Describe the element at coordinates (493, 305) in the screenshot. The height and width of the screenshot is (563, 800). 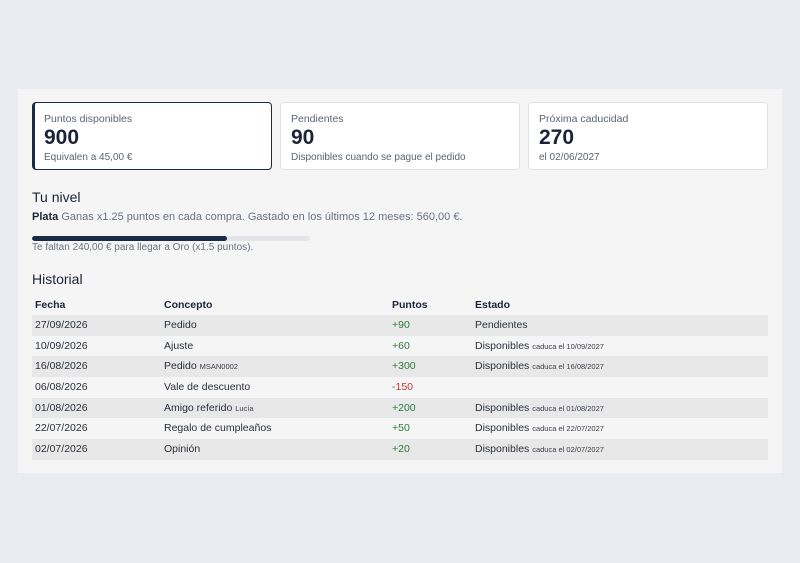
I see `header-status: Estado` at that location.